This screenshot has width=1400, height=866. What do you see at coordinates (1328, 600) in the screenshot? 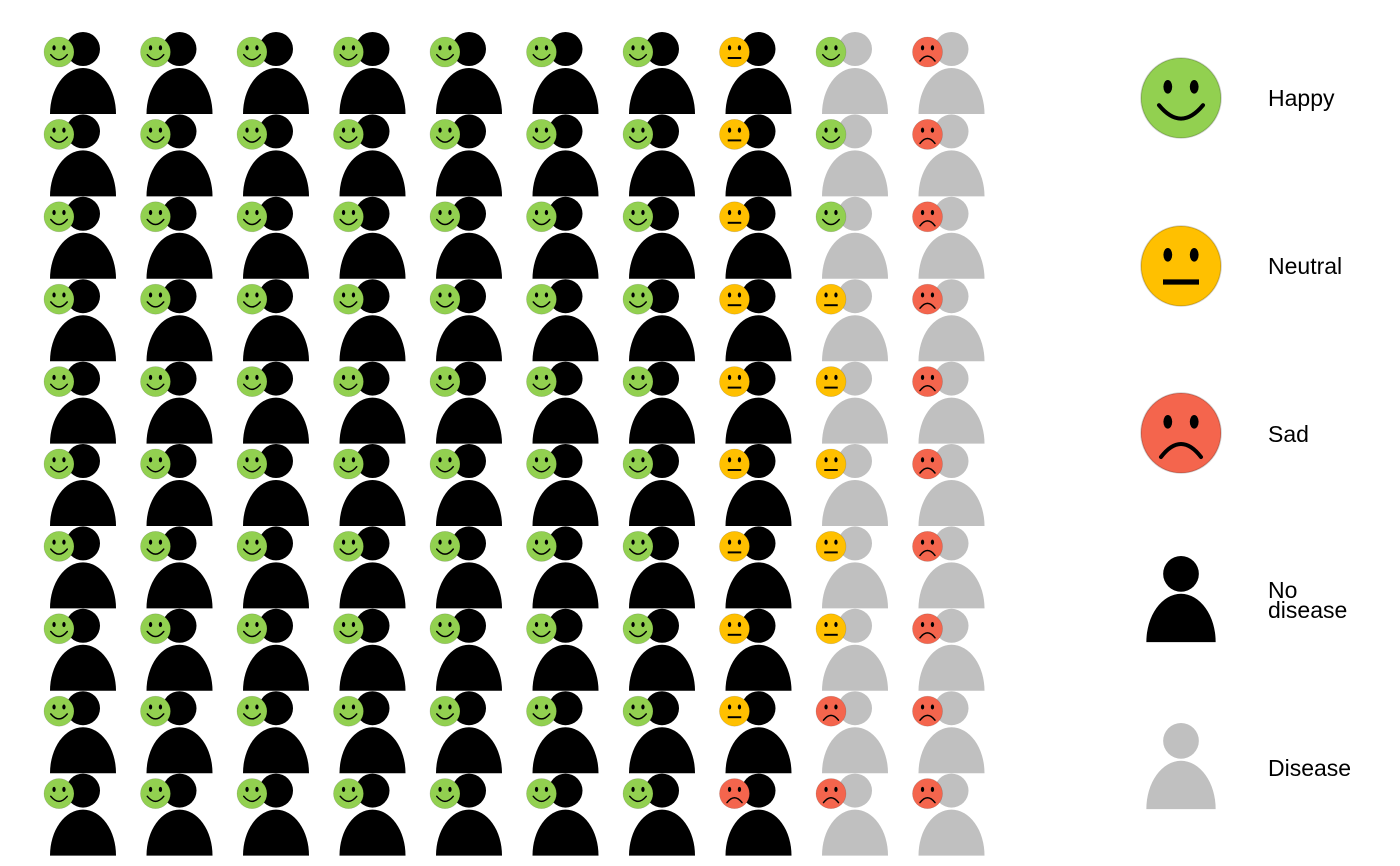
I see `legend-label-no-disease: No disease` at bounding box center [1328, 600].